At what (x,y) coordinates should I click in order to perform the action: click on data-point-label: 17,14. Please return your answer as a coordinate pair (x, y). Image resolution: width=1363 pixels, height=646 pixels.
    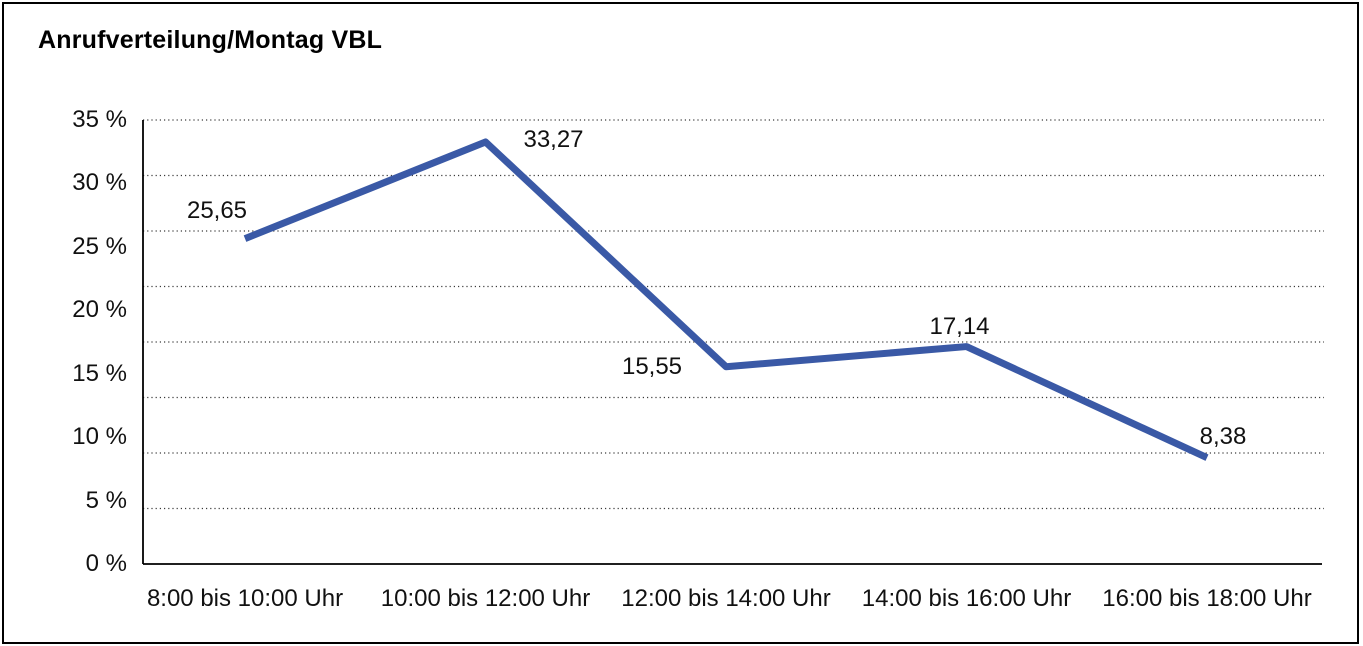
    Looking at the image, I should click on (959, 326).